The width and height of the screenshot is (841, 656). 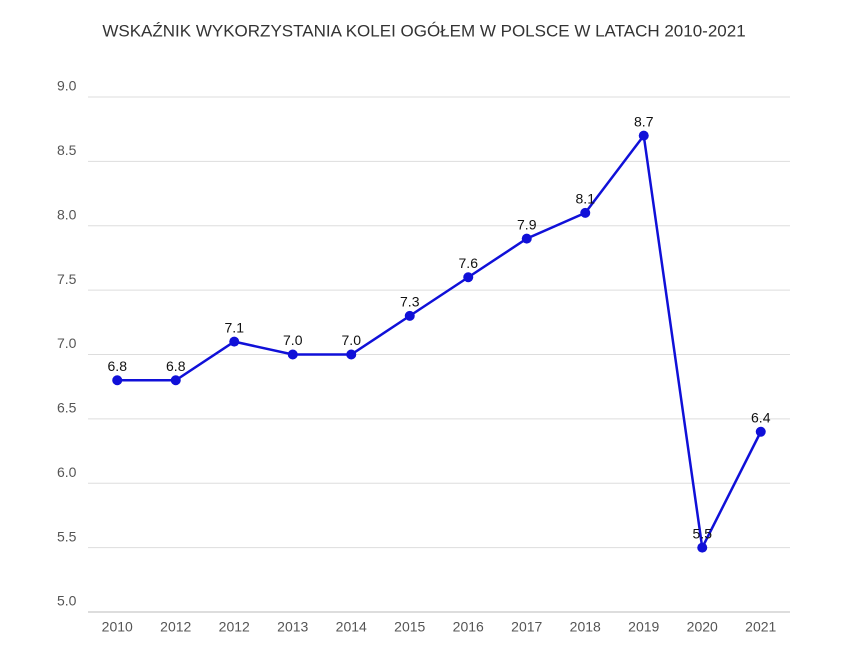 What do you see at coordinates (761, 417) in the screenshot?
I see `value-label: 6.4` at bounding box center [761, 417].